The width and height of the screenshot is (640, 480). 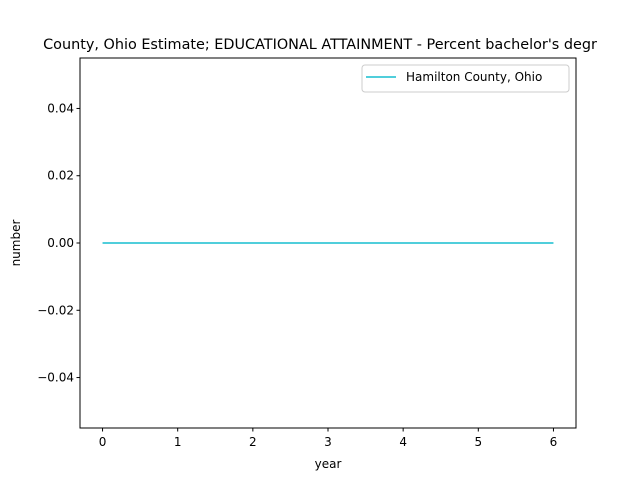 What do you see at coordinates (178, 442) in the screenshot?
I see `x-tick-label: 1` at bounding box center [178, 442].